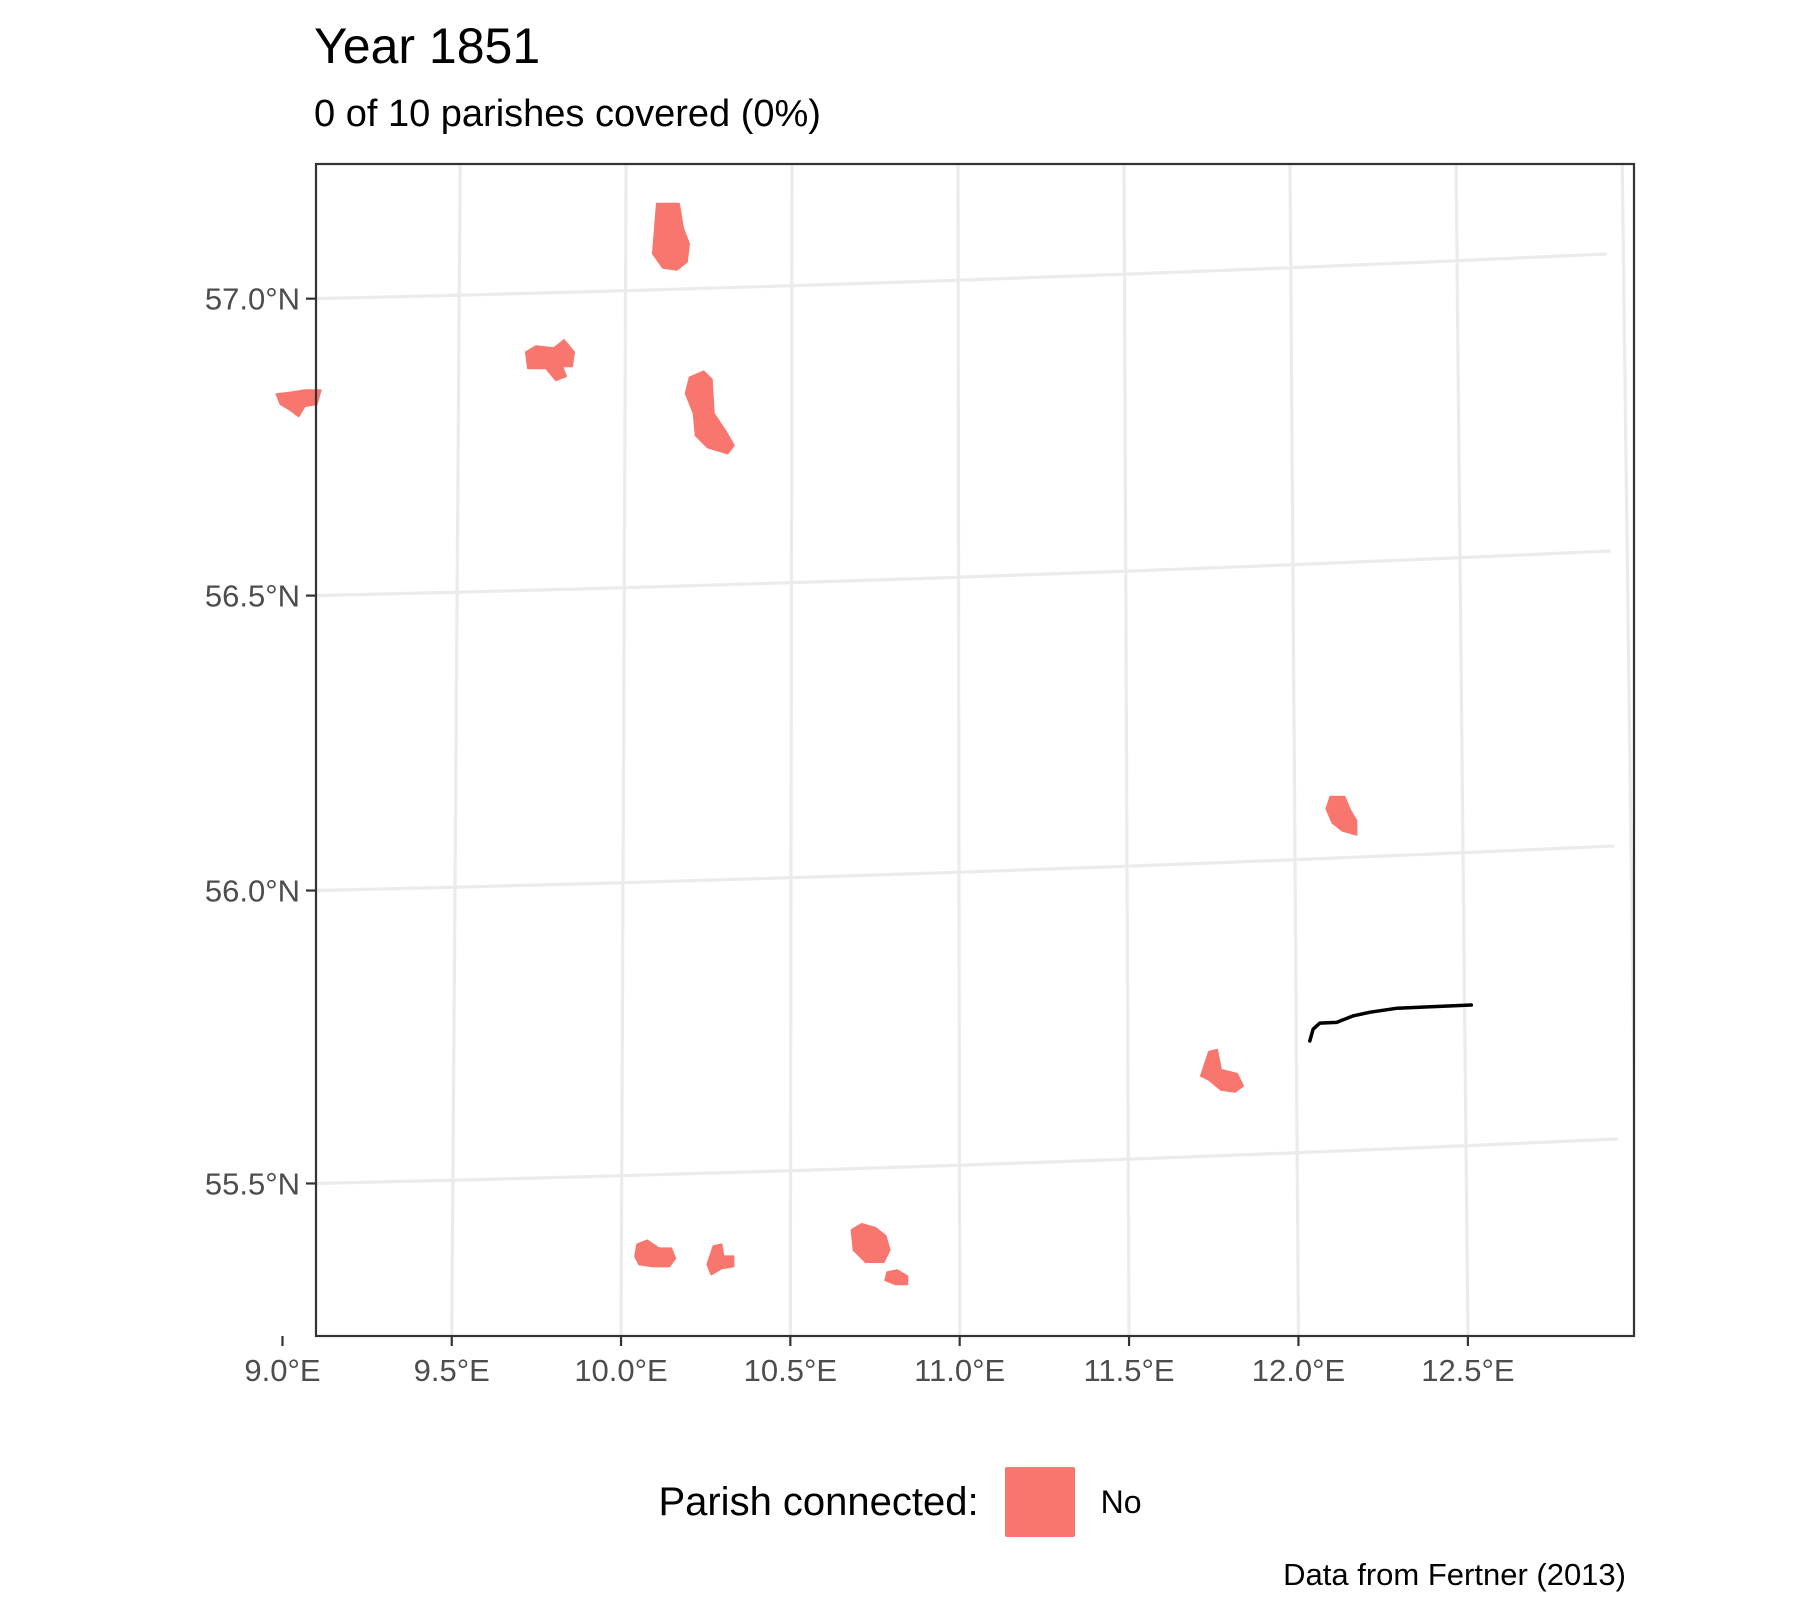 The width and height of the screenshot is (1800, 1620). Describe the element at coordinates (252, 1183) in the screenshot. I see `y-tick-label: 55.5°N` at that location.